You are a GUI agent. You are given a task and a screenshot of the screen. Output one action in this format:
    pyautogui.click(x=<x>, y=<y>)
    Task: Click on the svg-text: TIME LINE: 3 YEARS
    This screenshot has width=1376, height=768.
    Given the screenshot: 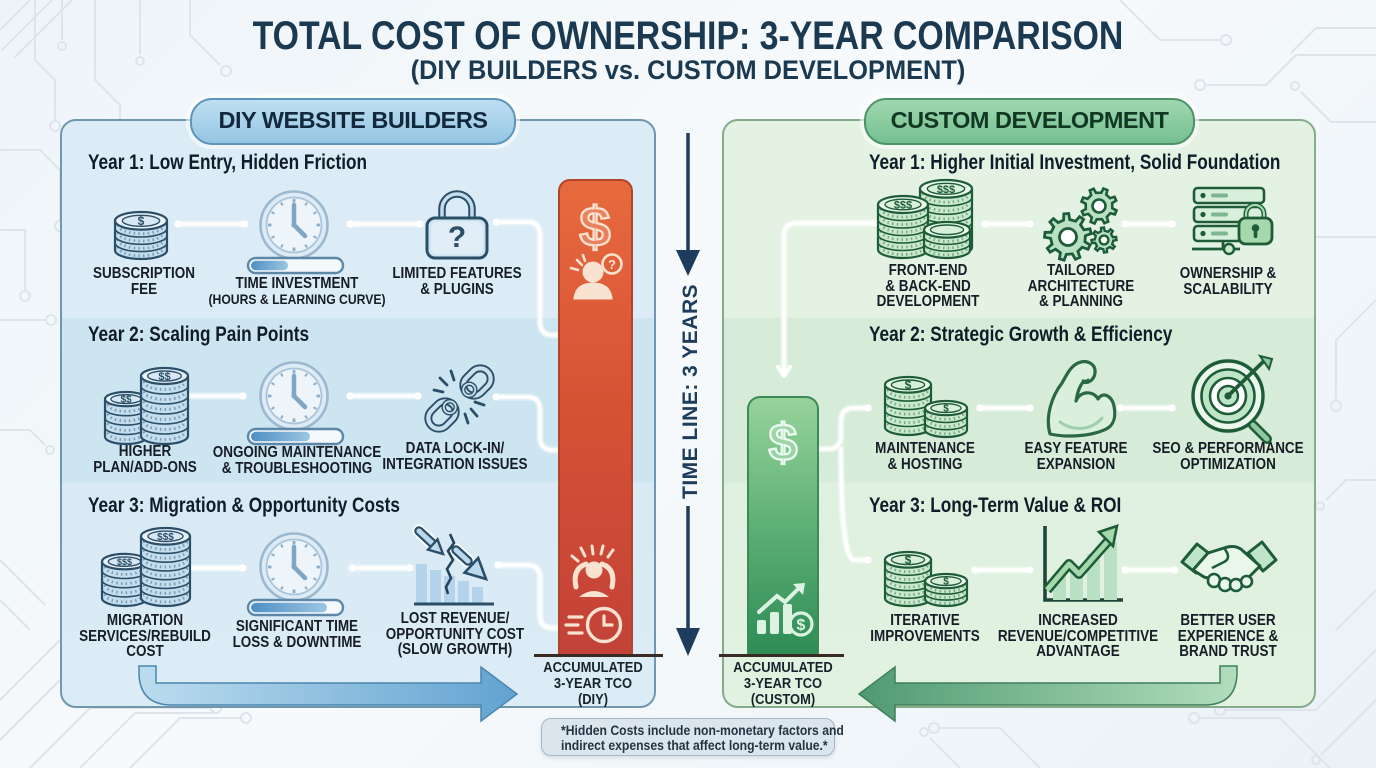 What is the action you would take?
    pyautogui.click(x=690, y=391)
    